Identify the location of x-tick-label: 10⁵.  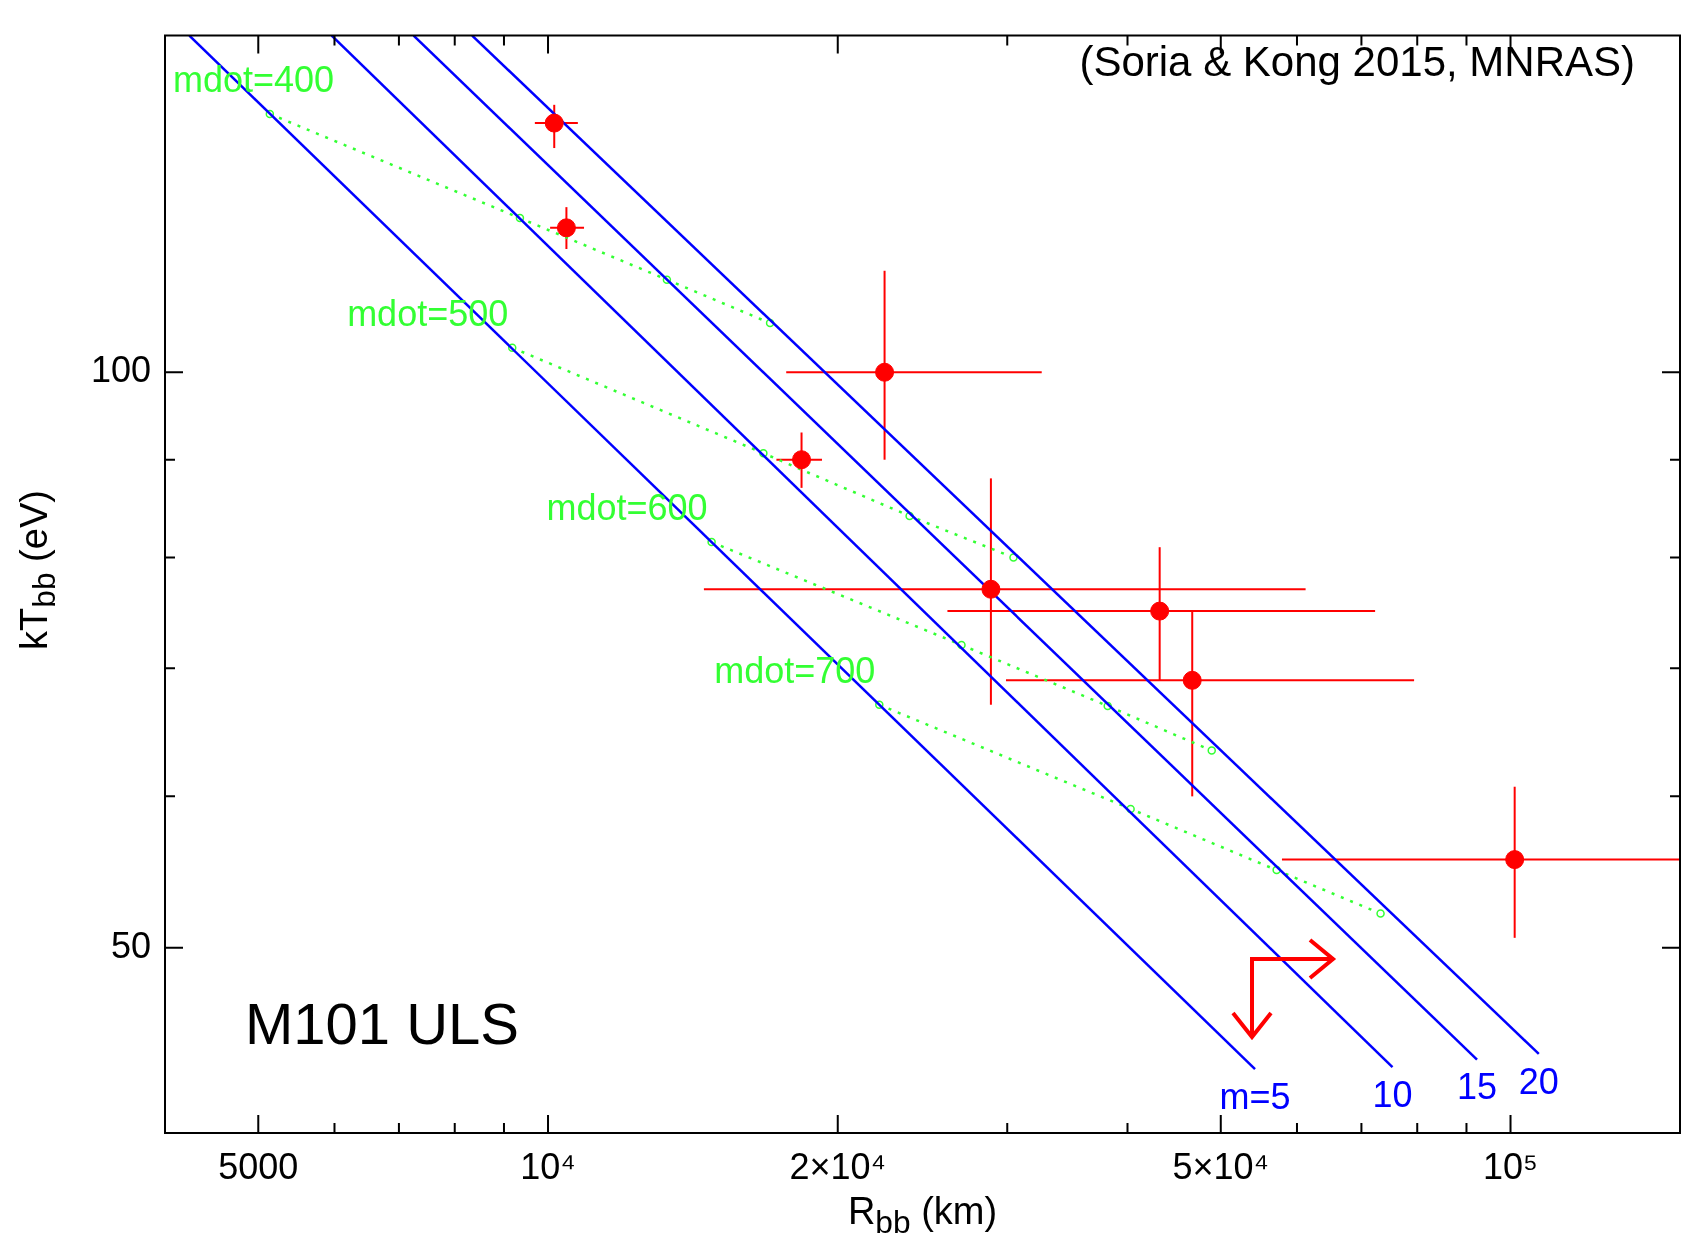
(1510, 1166).